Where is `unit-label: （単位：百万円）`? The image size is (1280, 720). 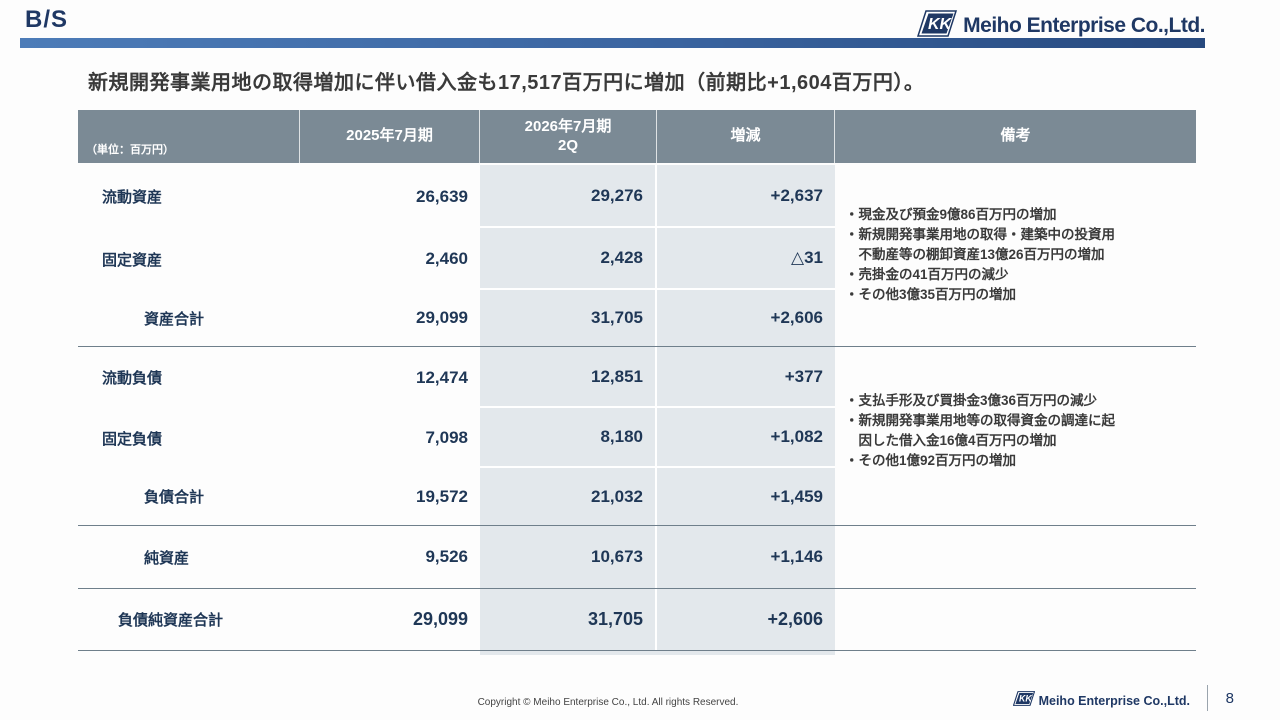 unit-label: （単位：百万円） is located at coordinates (130, 150).